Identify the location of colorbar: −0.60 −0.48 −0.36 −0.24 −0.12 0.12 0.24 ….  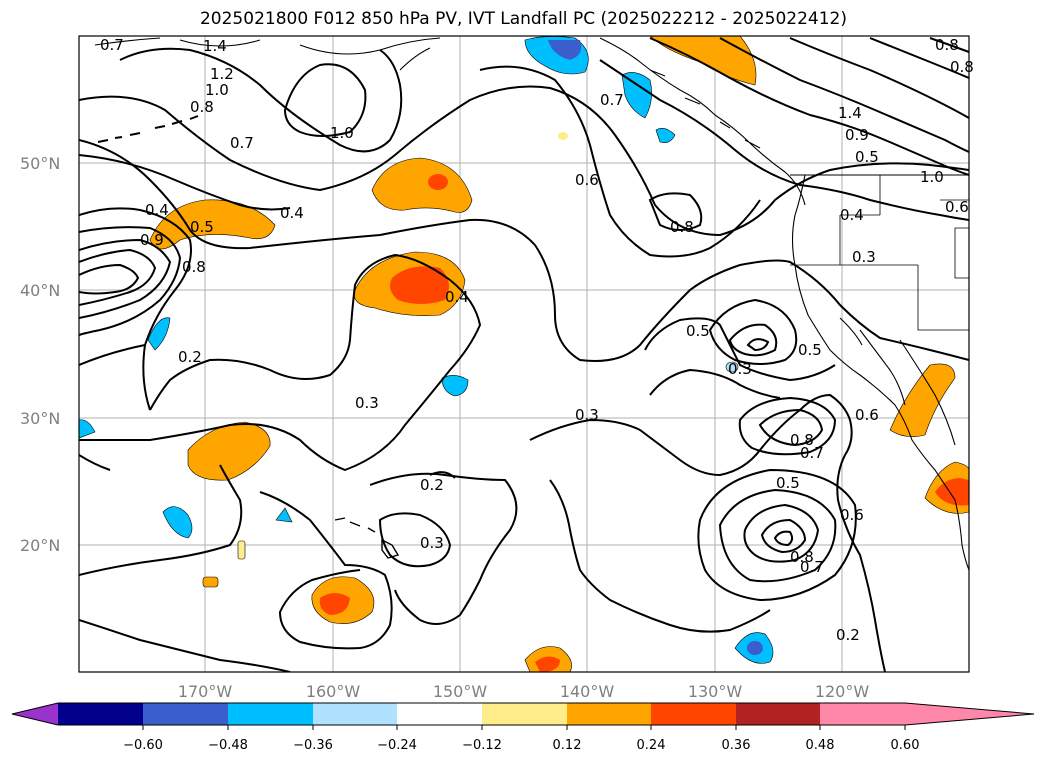
(523, 728).